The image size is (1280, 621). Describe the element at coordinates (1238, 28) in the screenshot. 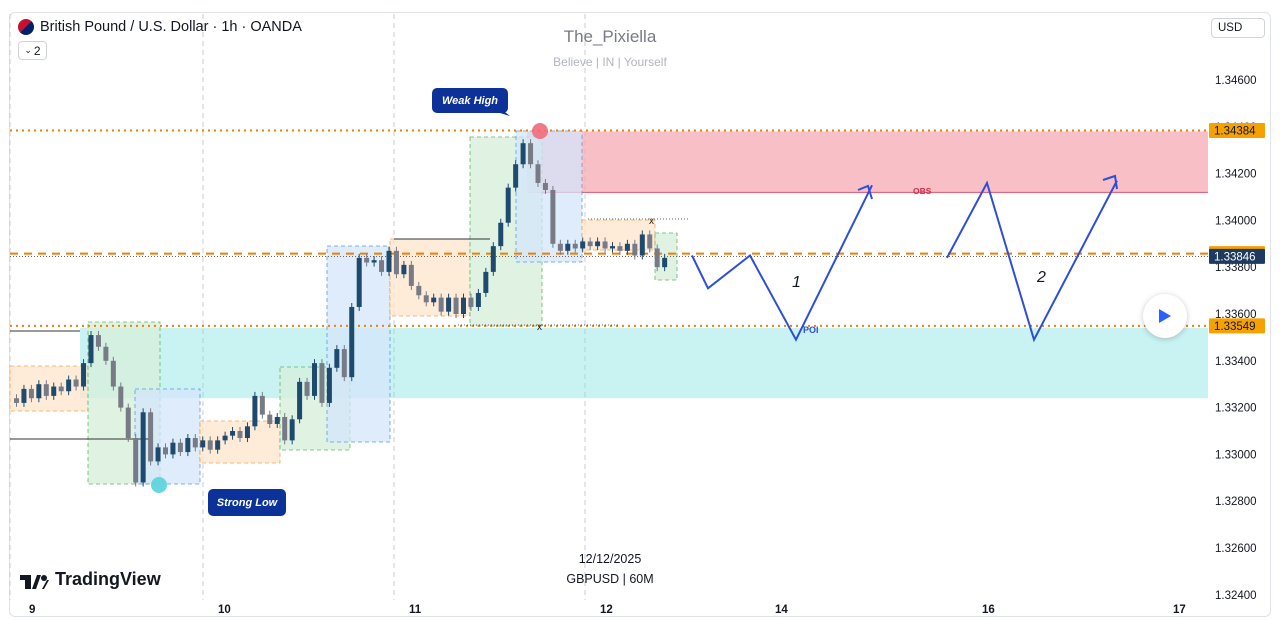

I see `currency-button: USD` at that location.